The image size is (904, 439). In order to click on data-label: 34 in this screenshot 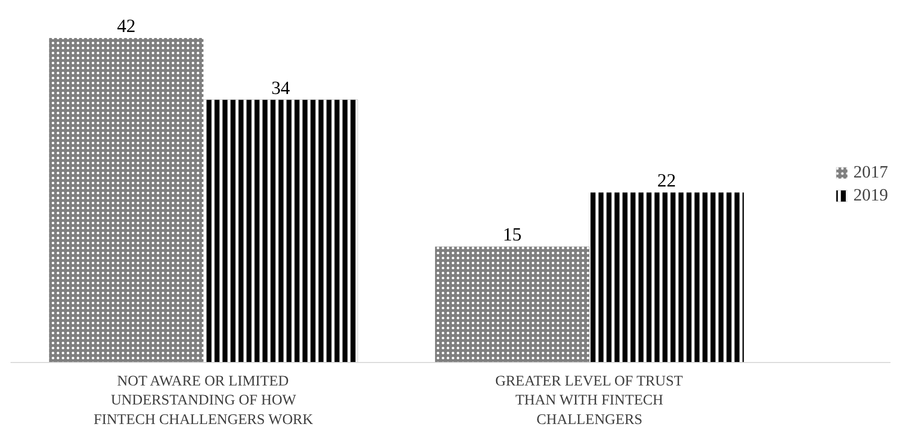, I will do `click(281, 88)`.